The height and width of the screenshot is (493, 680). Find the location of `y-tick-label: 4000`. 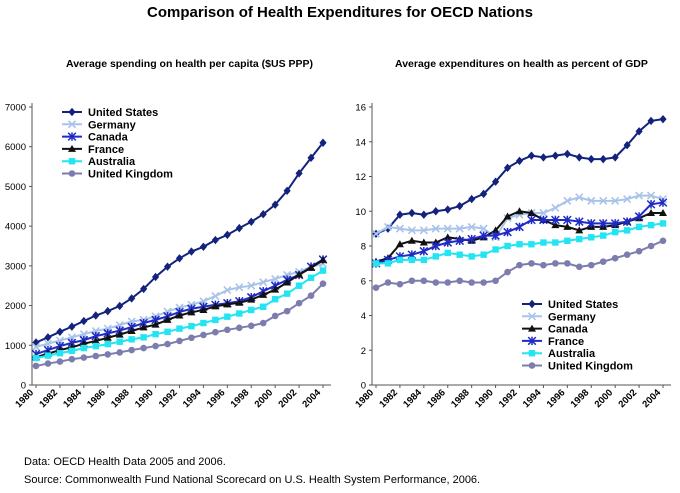

y-tick-label: 4000 is located at coordinates (15, 227).